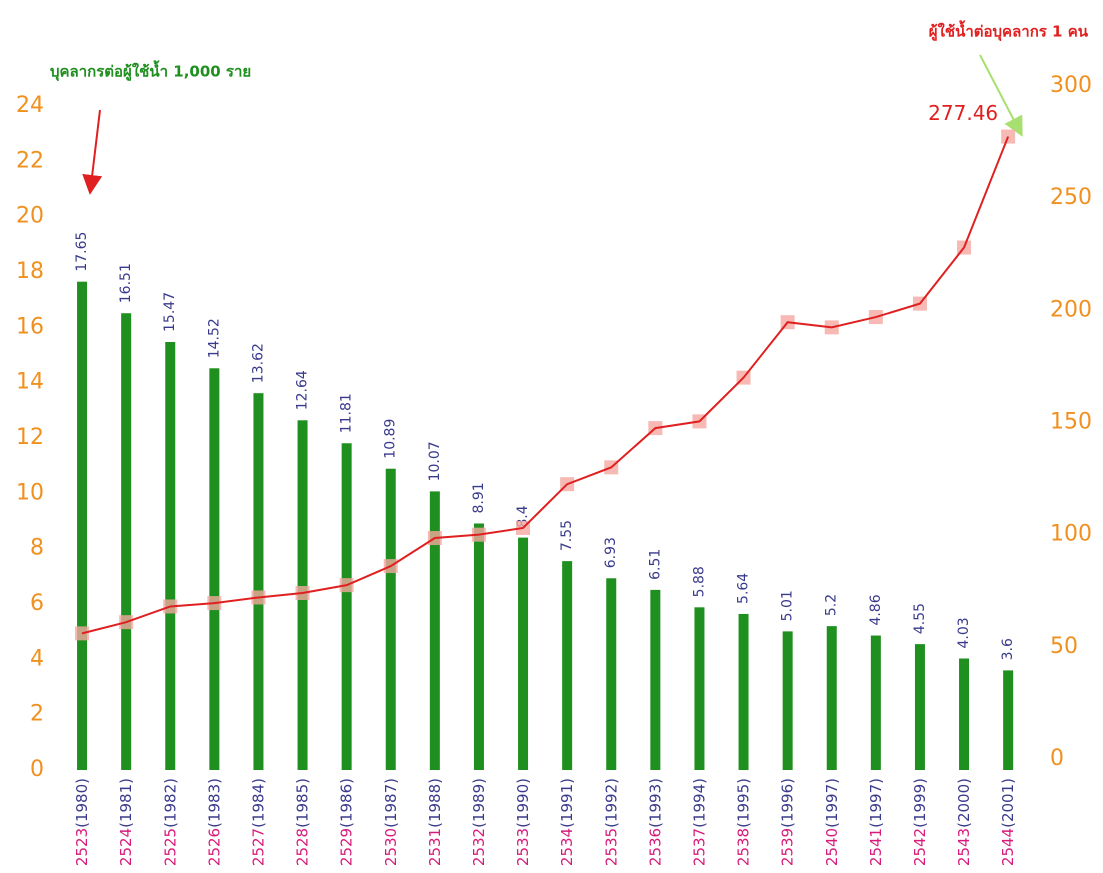 The image size is (1103, 873). Describe the element at coordinates (82, 252) in the screenshot. I see `bar-value-label: 17.65` at that location.